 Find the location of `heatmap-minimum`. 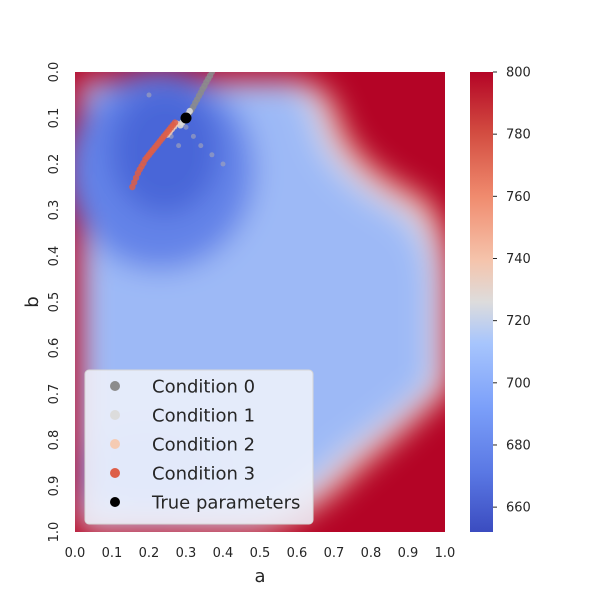

heatmap-minimum is located at coordinates (165, 150).